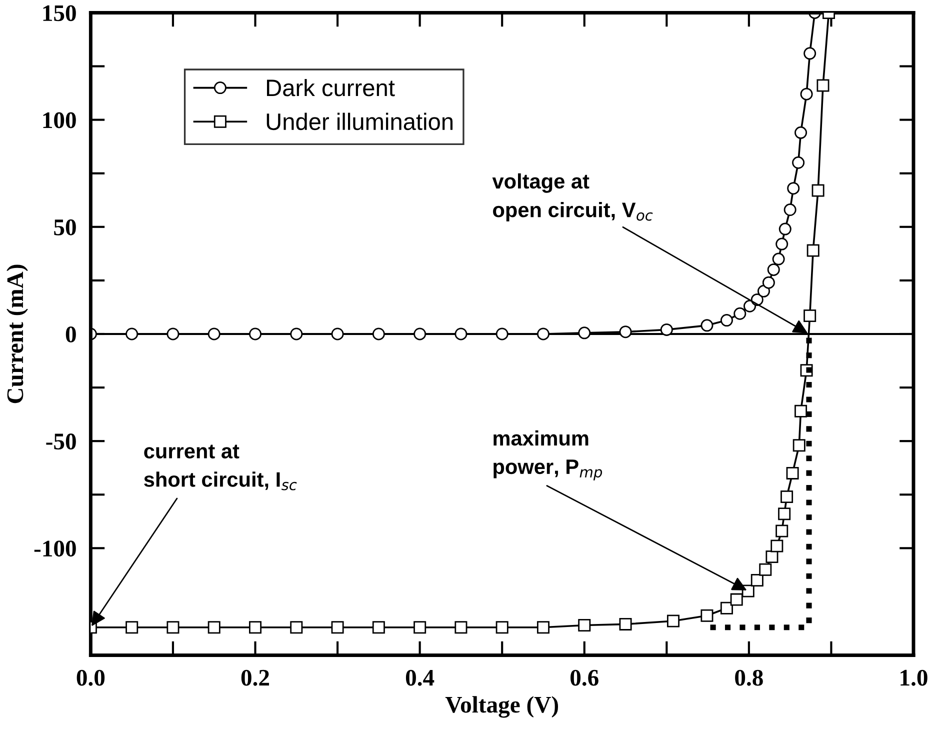 This screenshot has width=935, height=748. I want to click on annotation: voltage at open circuit, V$_{oc}$, so click(572, 197).